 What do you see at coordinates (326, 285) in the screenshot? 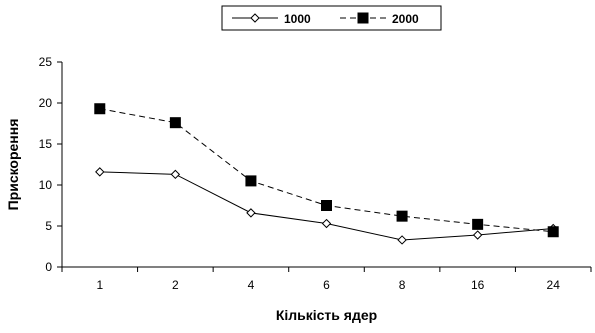
I see `x-tick-label: 6` at bounding box center [326, 285].